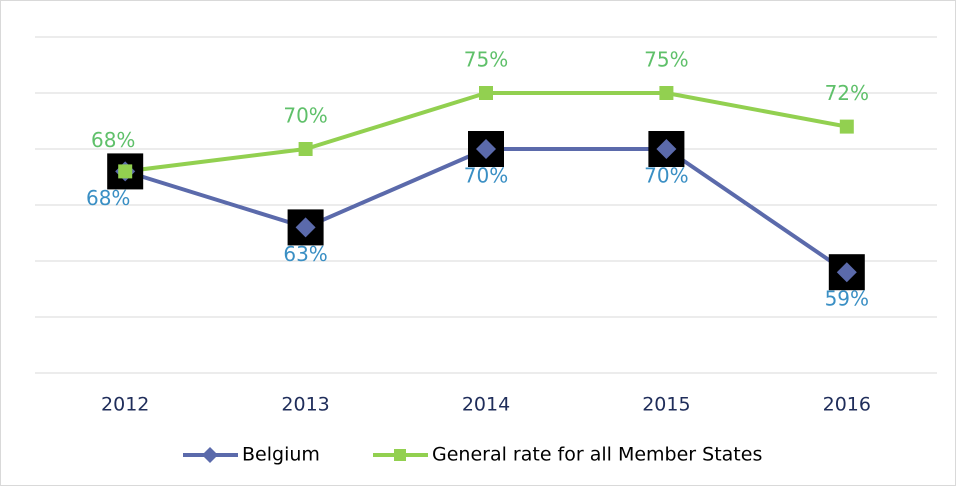 The image size is (956, 486). I want to click on x-tick-label: 2016, so click(847, 405).